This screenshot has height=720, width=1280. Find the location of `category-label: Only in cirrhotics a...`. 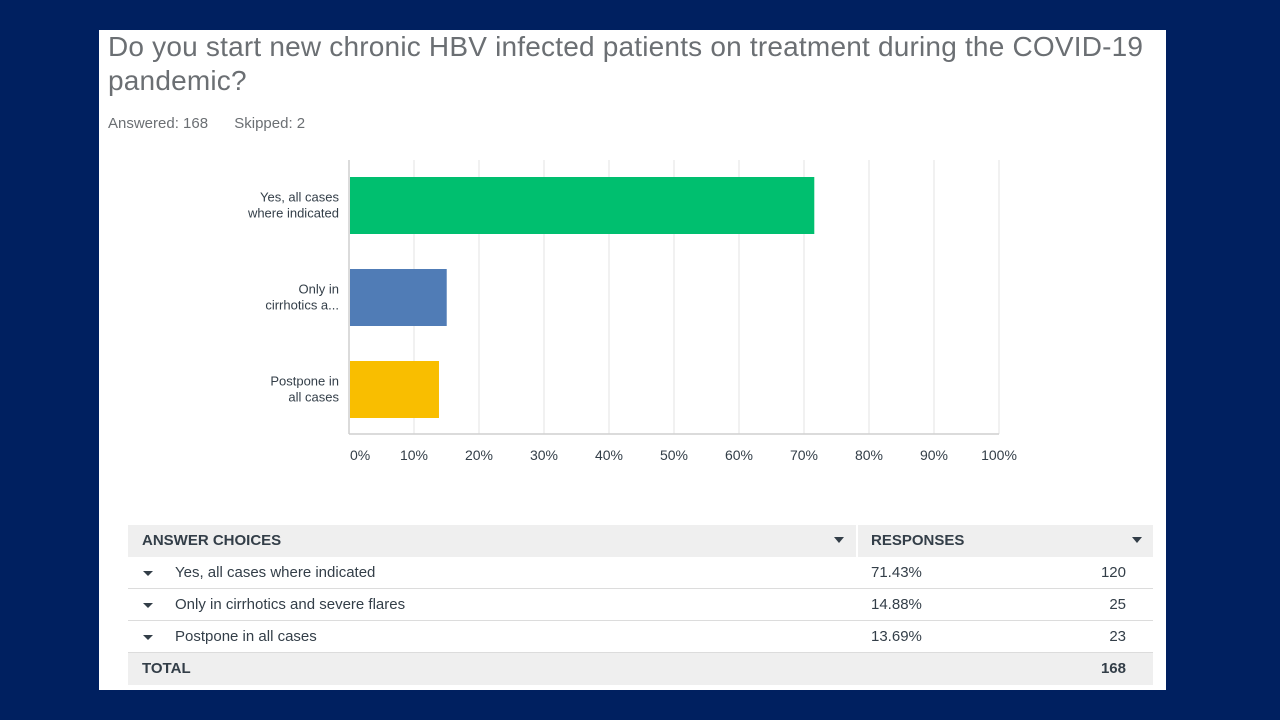

category-label: Only in cirrhotics a... is located at coordinates (302, 297).